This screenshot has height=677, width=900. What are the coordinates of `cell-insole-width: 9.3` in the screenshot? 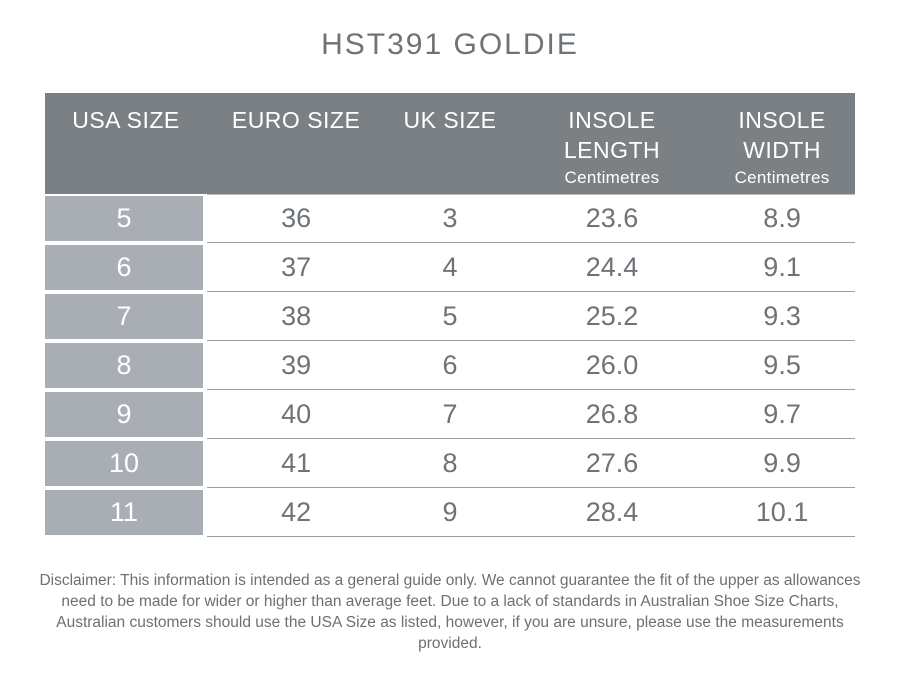 It's located at (782, 315).